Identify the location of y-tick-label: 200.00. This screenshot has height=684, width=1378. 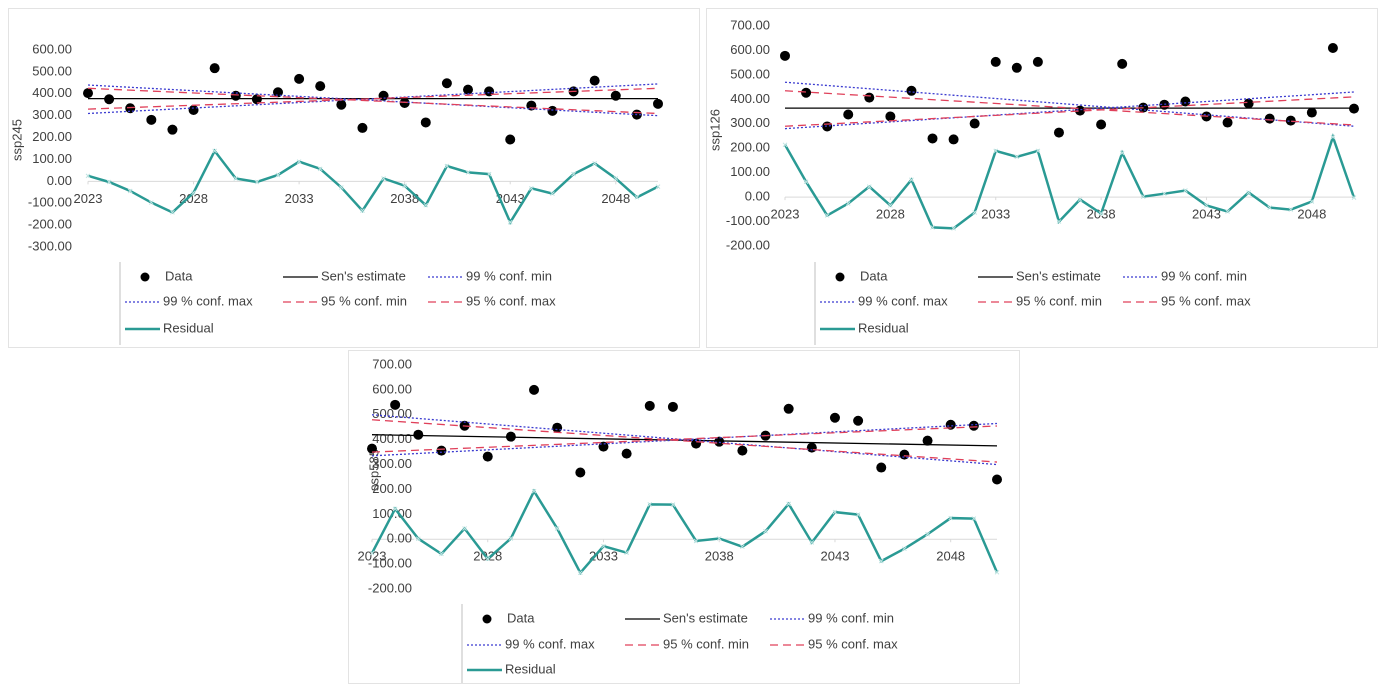
(52, 136).